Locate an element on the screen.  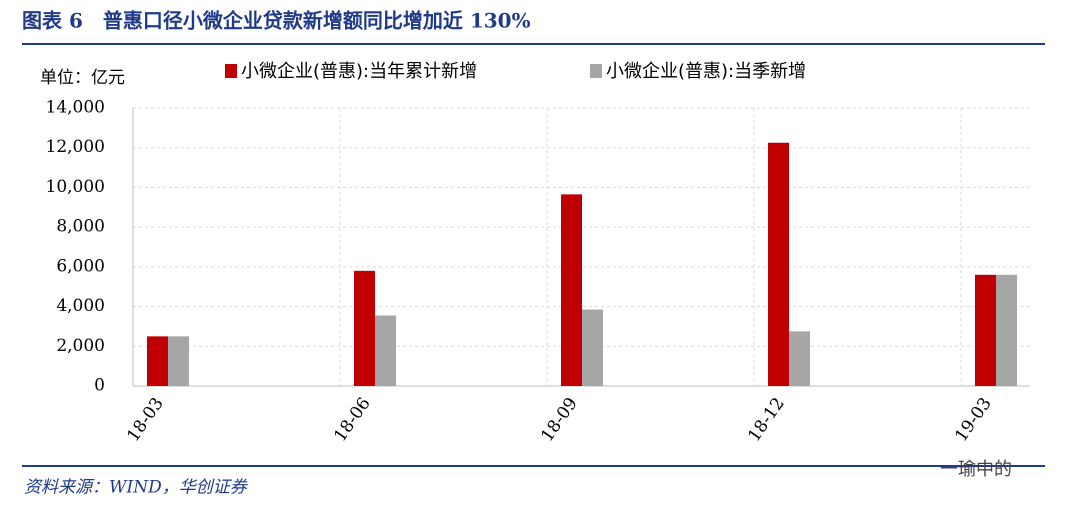
y-tick-label: 0 is located at coordinates (99, 386).